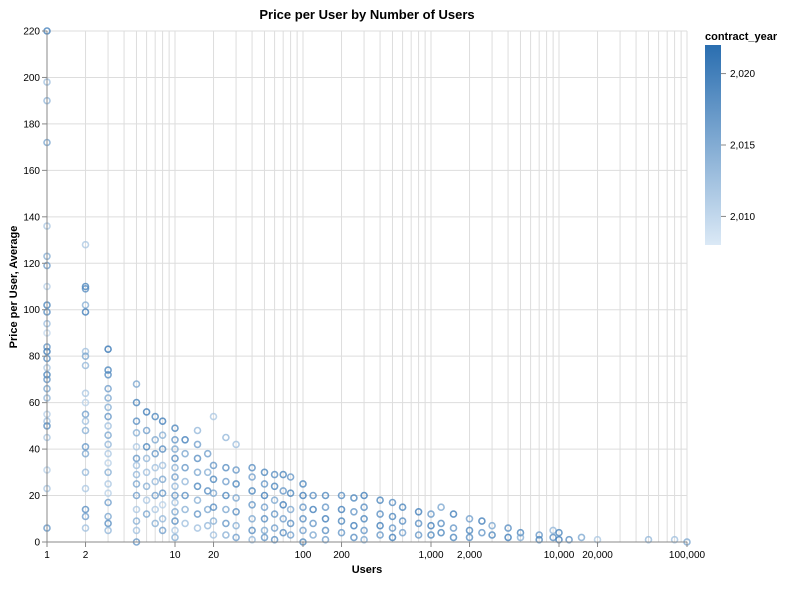  What do you see at coordinates (35, 357) in the screenshot?
I see `y-tick-label: 80` at bounding box center [35, 357].